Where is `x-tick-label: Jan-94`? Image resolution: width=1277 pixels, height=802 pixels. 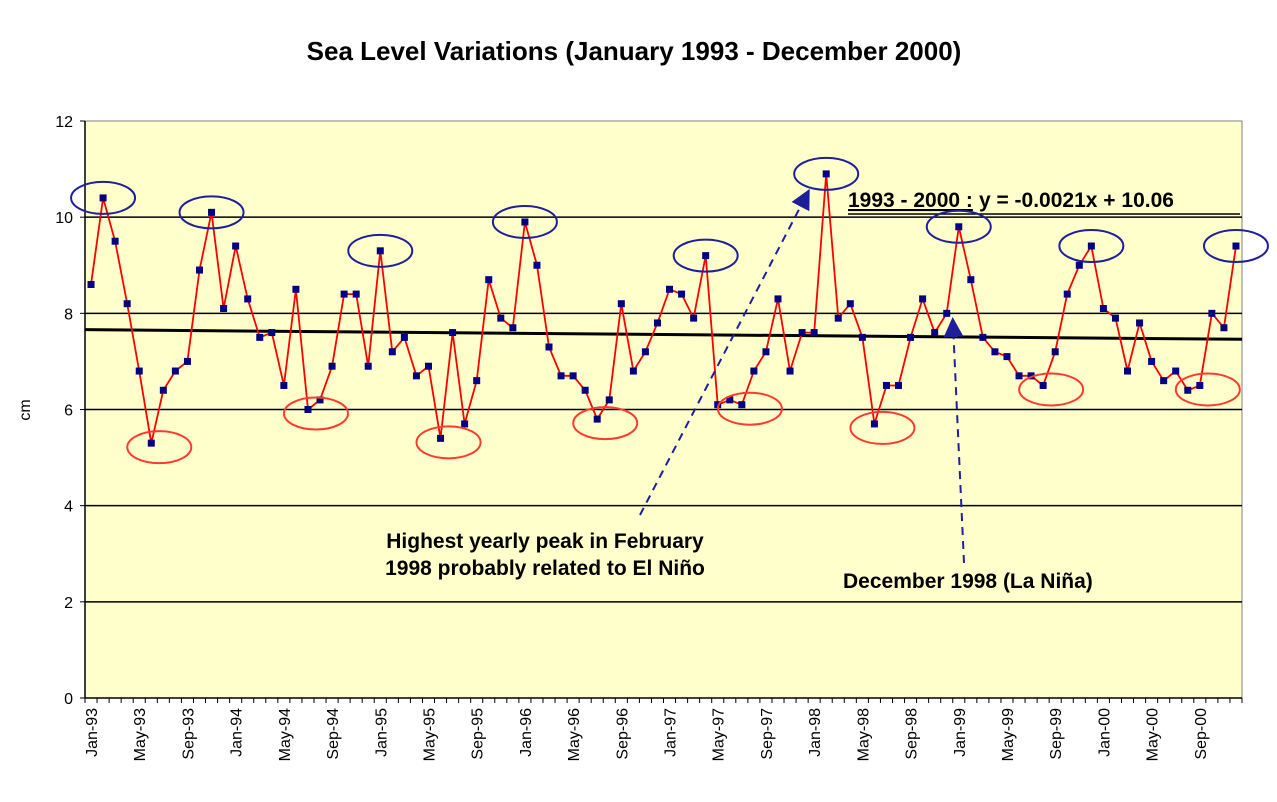
x-tick-label: Jan-94 is located at coordinates (237, 732).